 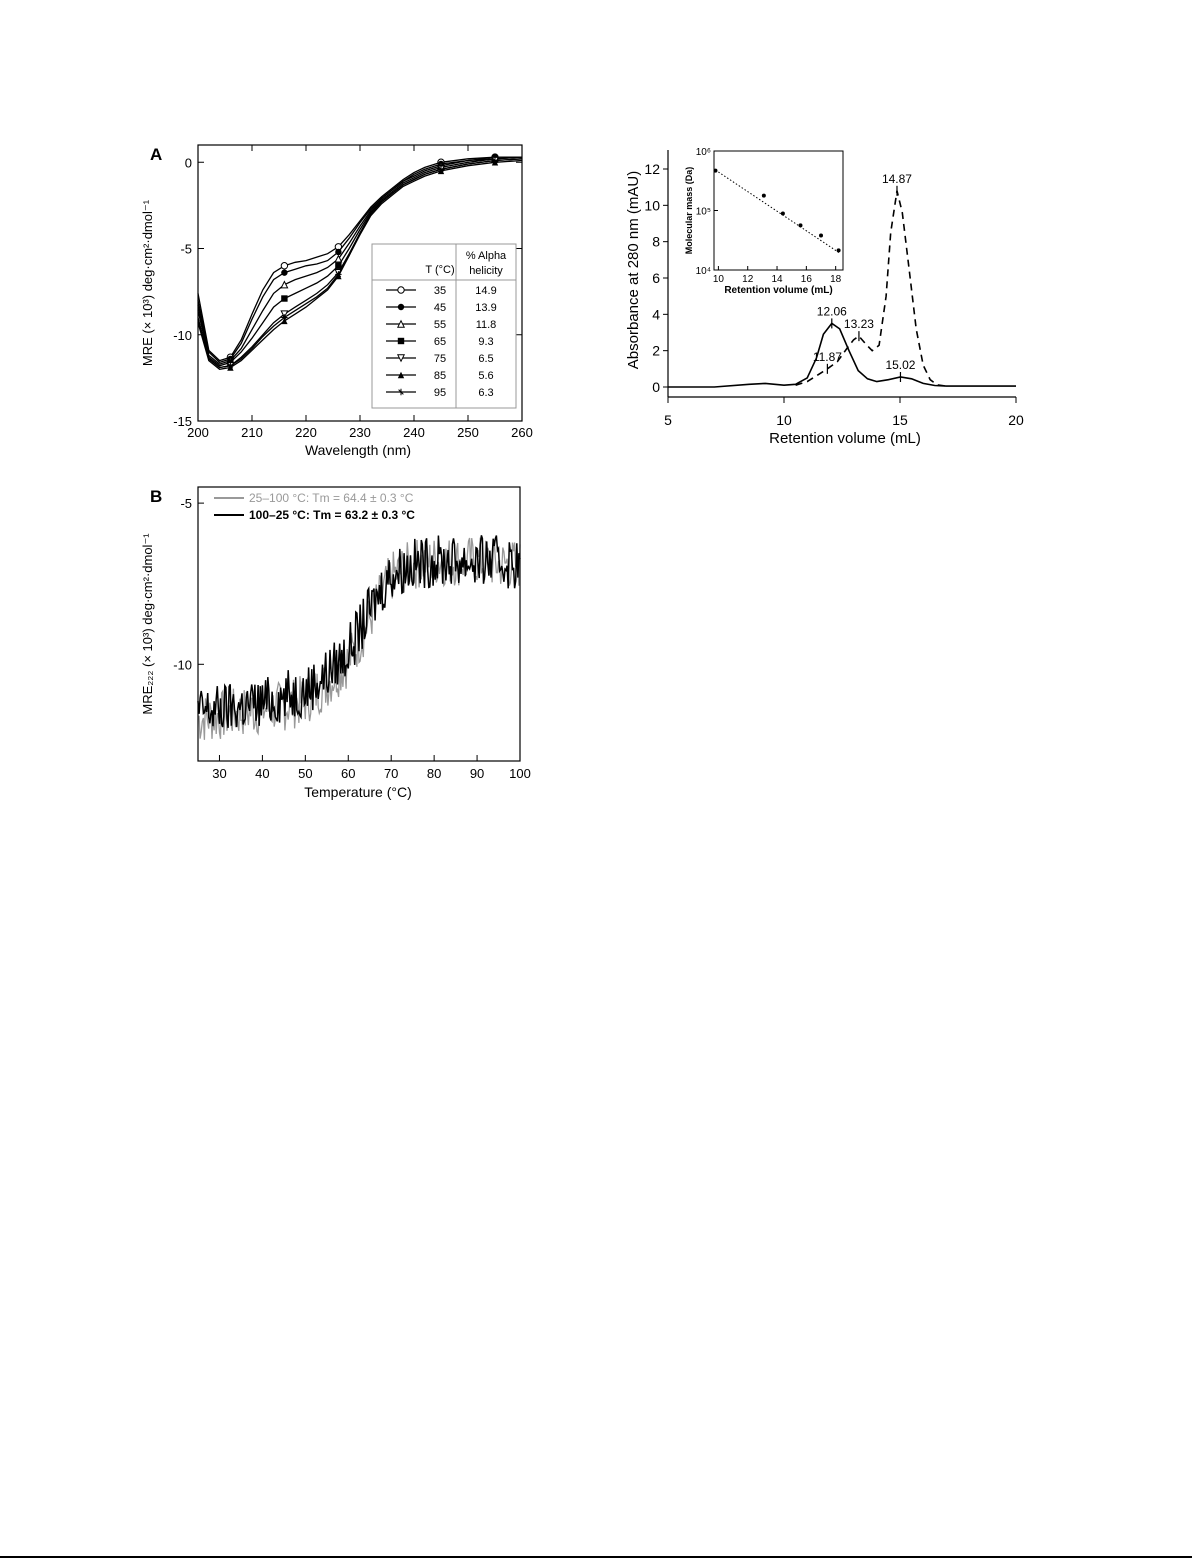 What do you see at coordinates (219, 773) in the screenshot?
I see `chart-b-x-tick-label: 30` at bounding box center [219, 773].